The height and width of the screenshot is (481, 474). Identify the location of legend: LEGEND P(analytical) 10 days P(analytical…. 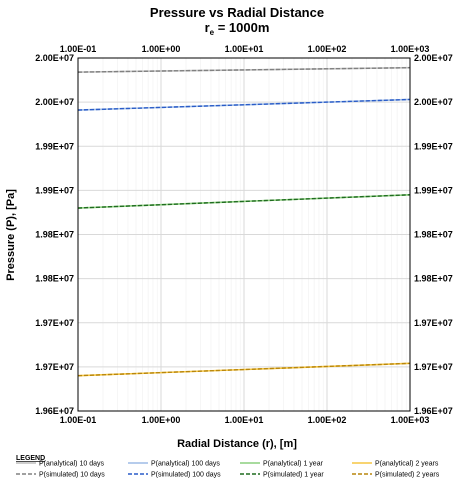
(228, 467).